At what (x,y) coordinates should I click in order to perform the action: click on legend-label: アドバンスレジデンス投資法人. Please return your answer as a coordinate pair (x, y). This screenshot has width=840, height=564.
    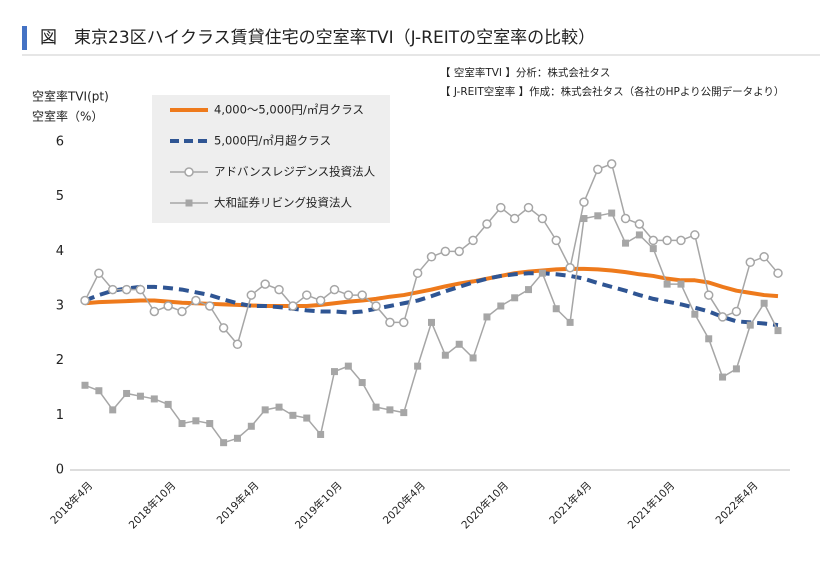
    Looking at the image, I should click on (295, 172).